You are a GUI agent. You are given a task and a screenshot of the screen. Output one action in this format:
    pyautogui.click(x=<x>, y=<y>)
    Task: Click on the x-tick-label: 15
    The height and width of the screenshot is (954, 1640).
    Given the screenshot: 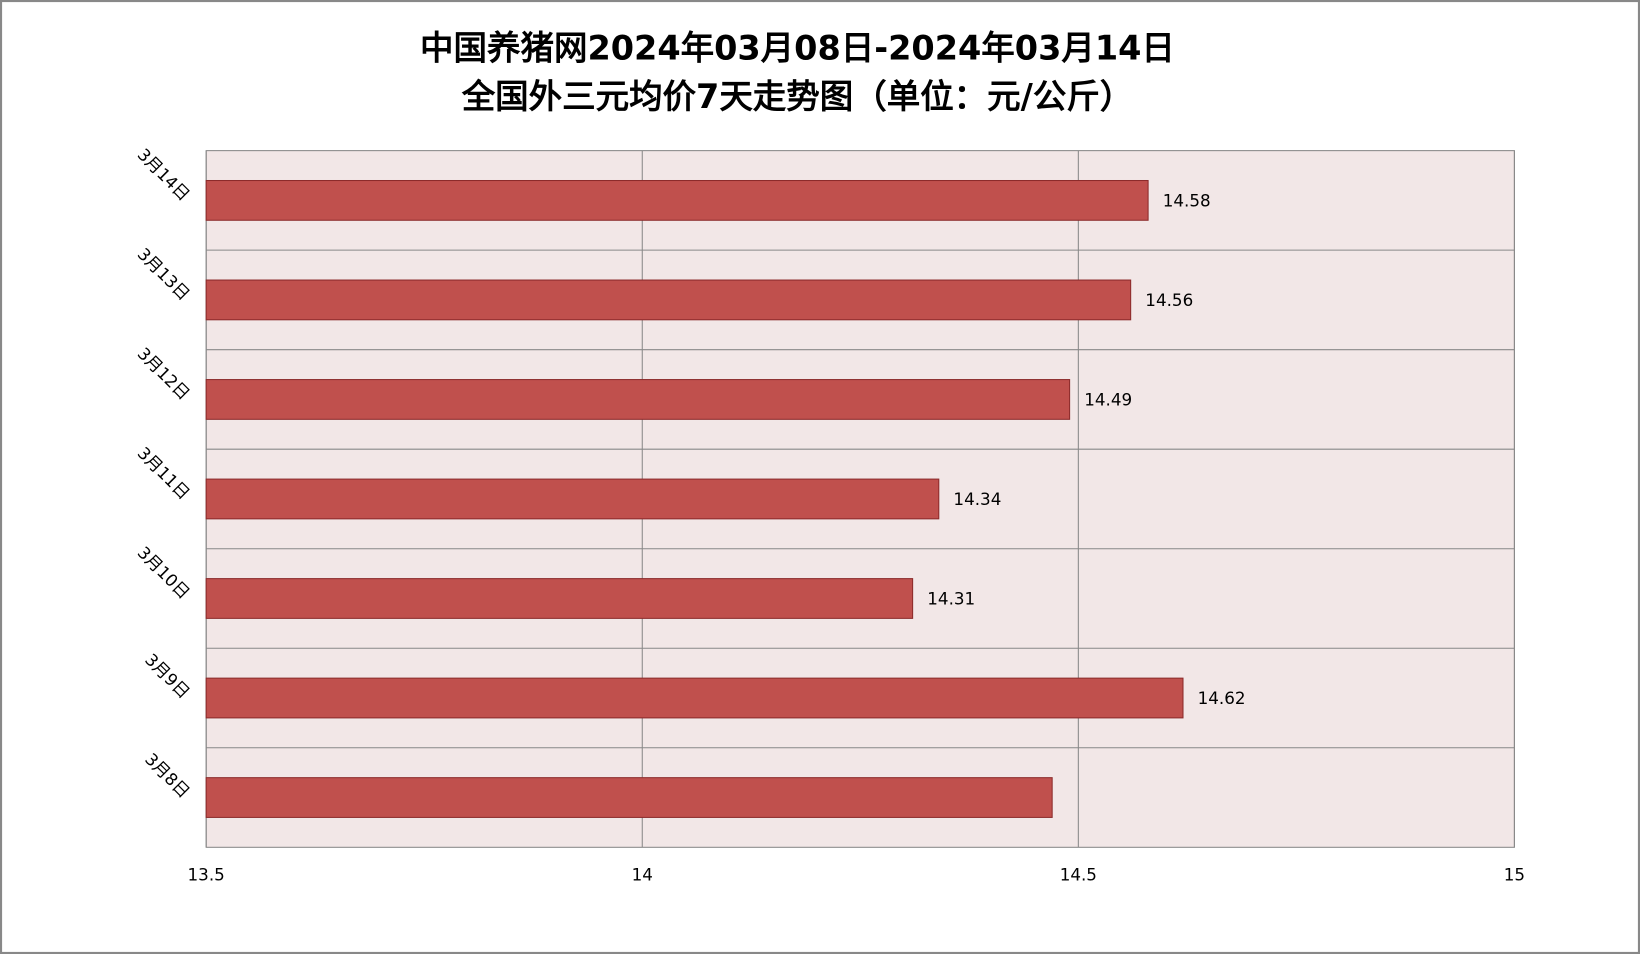 What is the action you would take?
    pyautogui.click(x=1514, y=875)
    